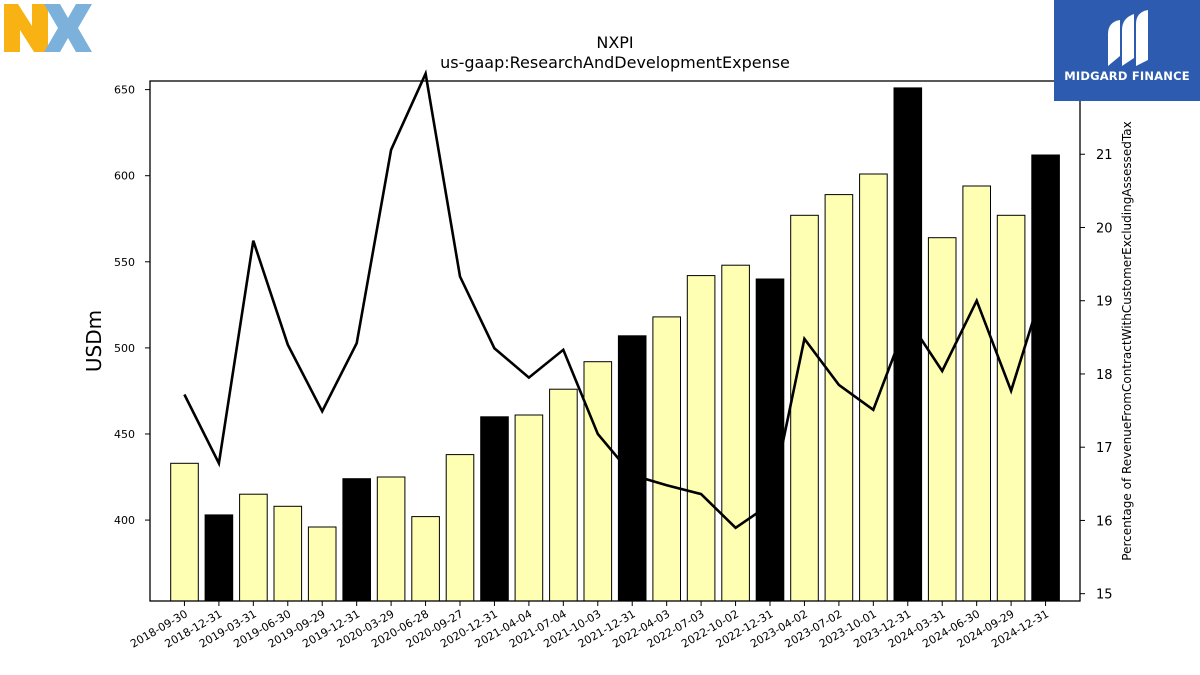  I want to click on y2-tick-label: 18, so click(1104, 375).